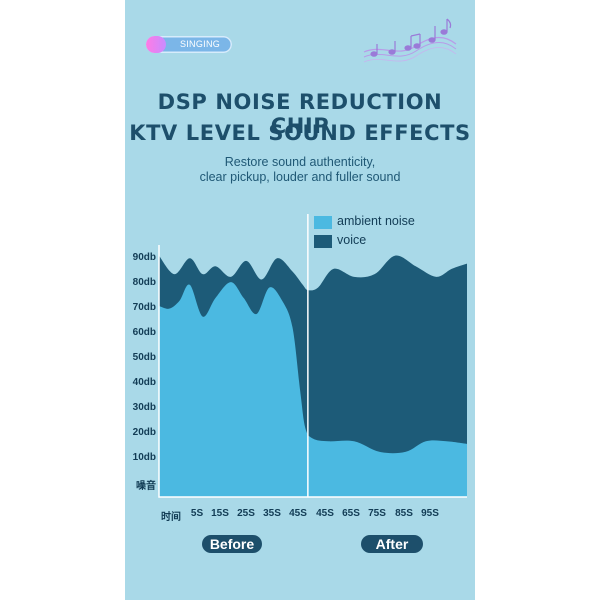  Describe the element at coordinates (144, 357) in the screenshot. I see `y-tick-label: 50db` at that location.